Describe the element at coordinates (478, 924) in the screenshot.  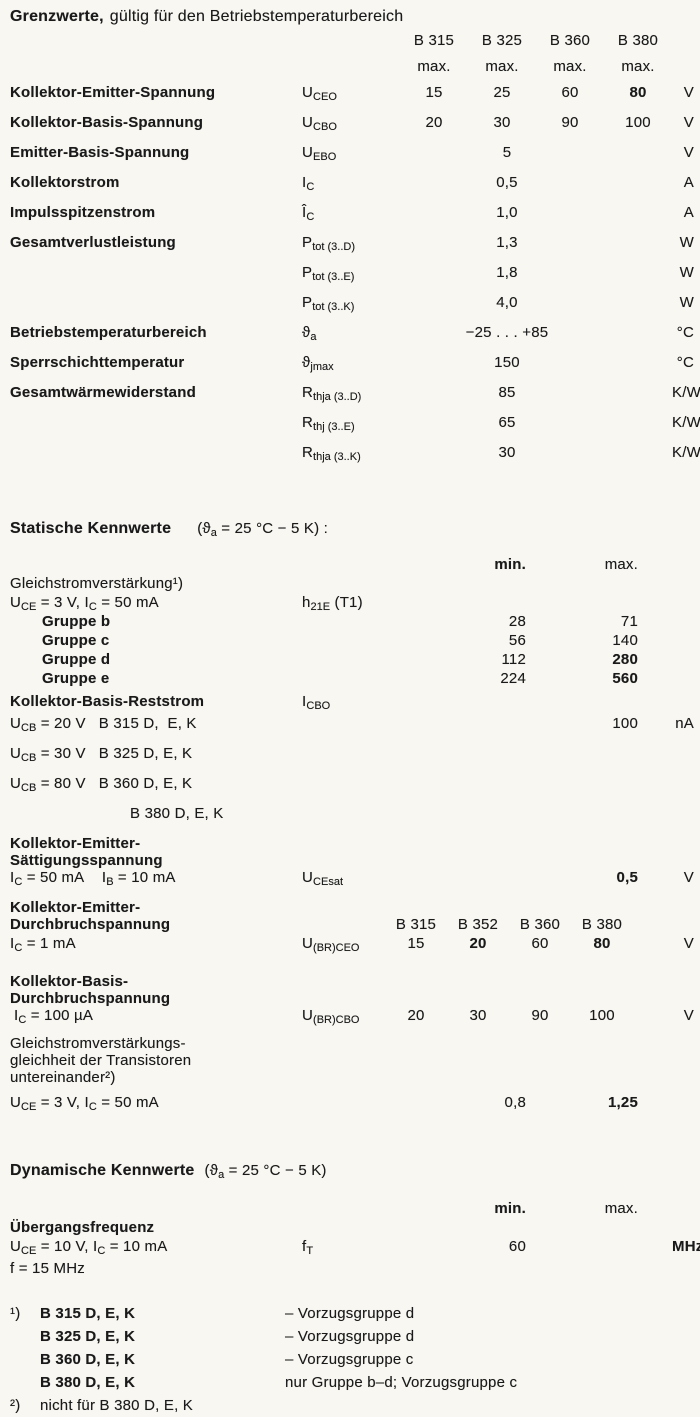
I see `column-header-b352: B 352` at that location.